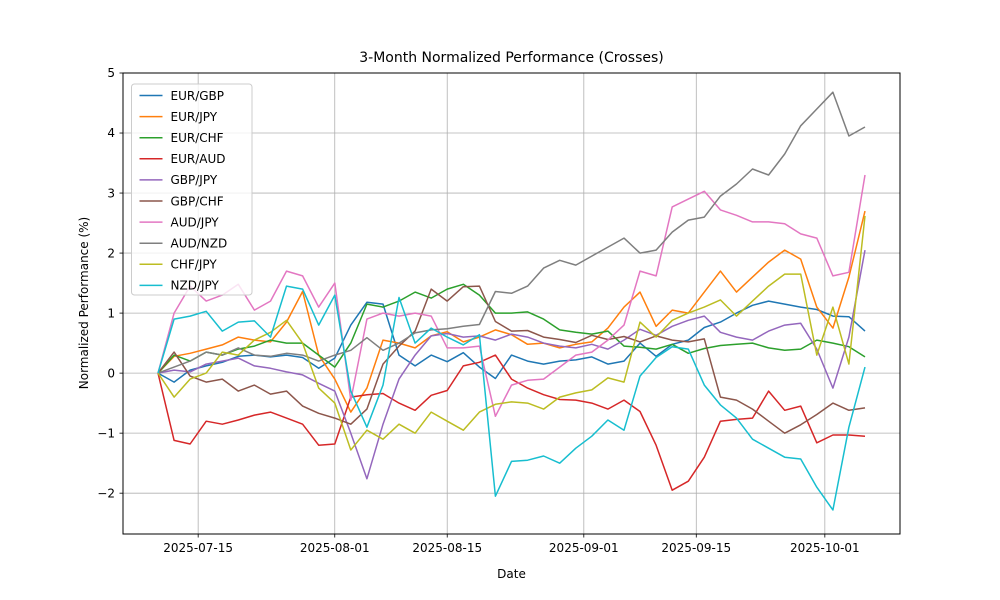 The width and height of the screenshot is (1000, 600). I want to click on legend-item-eur-chf: EUR/CHF, so click(181, 138).